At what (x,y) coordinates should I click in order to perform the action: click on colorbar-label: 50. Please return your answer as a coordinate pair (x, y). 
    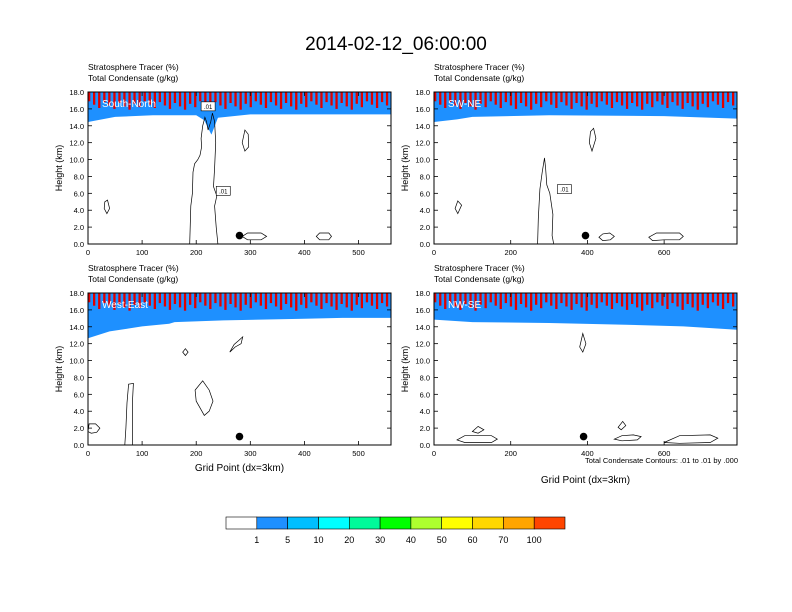
    Looking at the image, I should click on (442, 540).